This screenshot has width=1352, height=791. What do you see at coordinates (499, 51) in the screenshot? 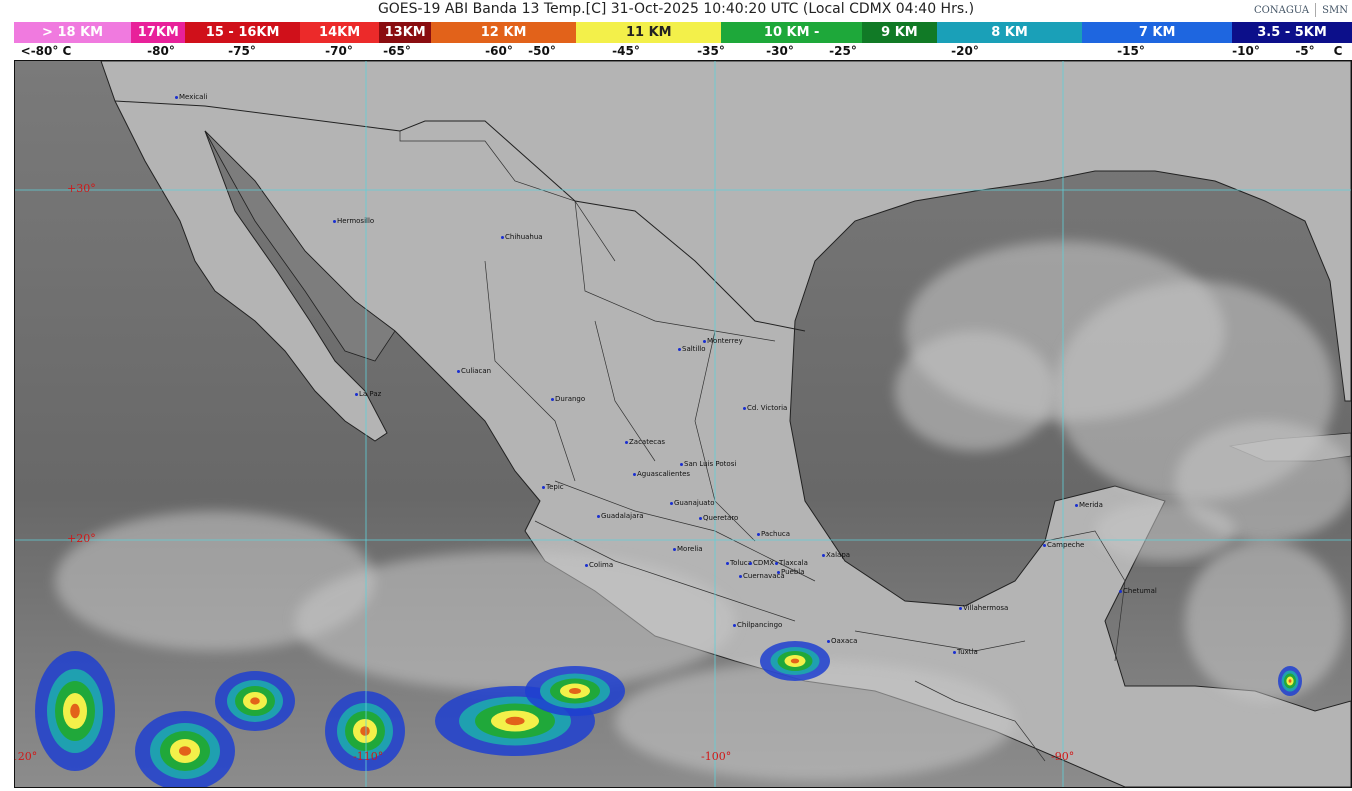
I see `temperature-label: -60°` at bounding box center [499, 51].